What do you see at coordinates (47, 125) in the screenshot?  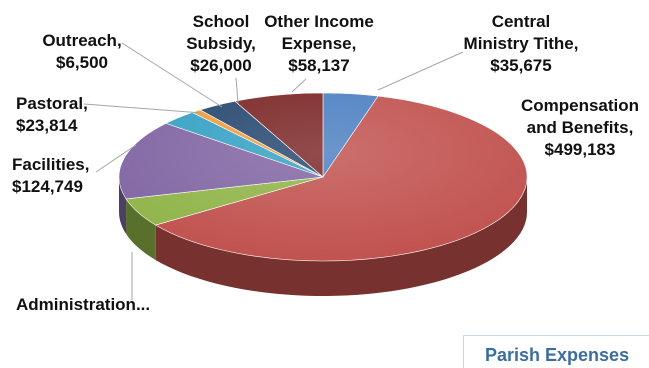 I see `data-label-line: $23,814` at bounding box center [47, 125].